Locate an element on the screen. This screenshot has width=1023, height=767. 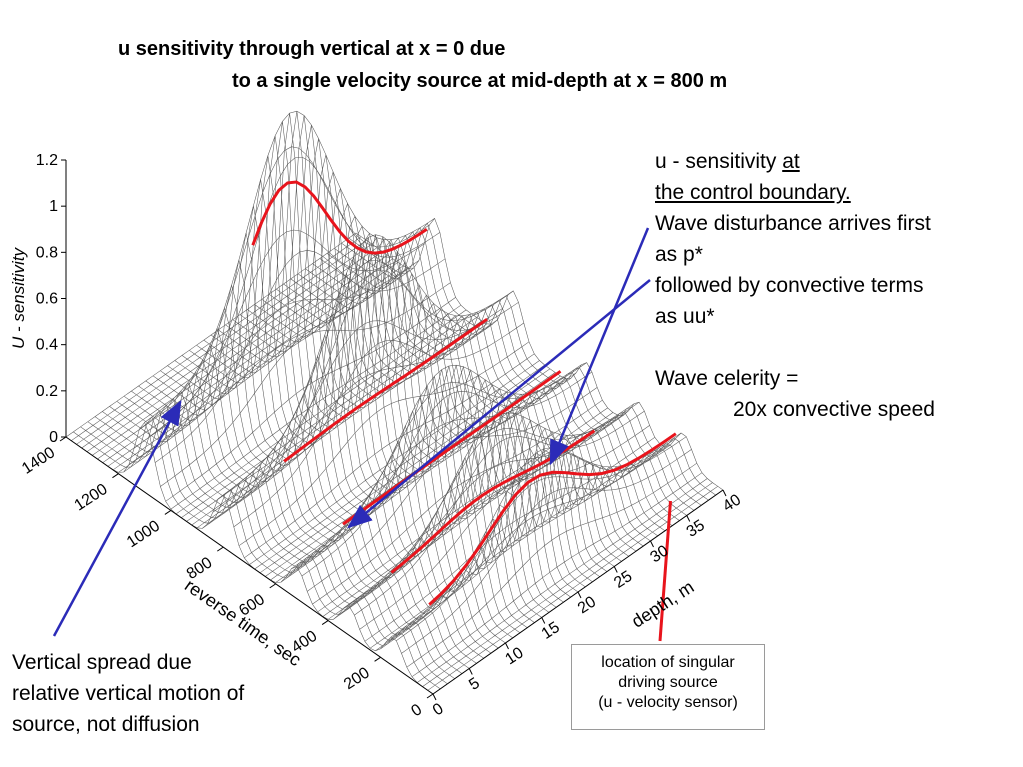
z-tick-label: 1 is located at coordinates (53, 206).